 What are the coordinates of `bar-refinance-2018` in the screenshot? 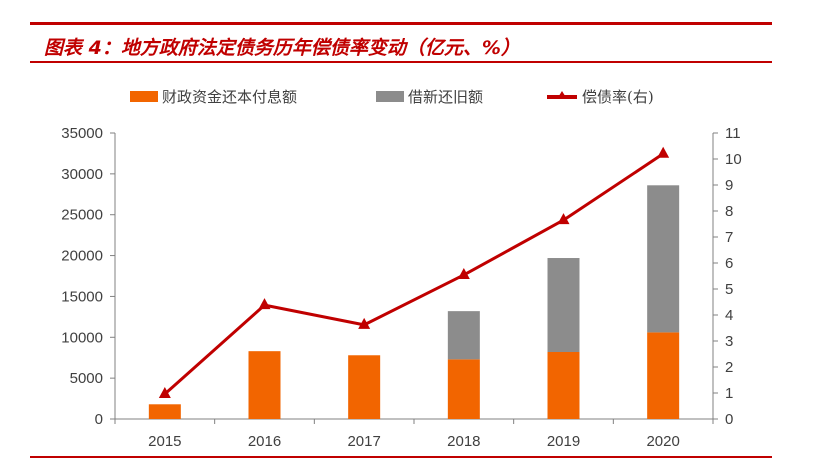 It's located at (463, 335).